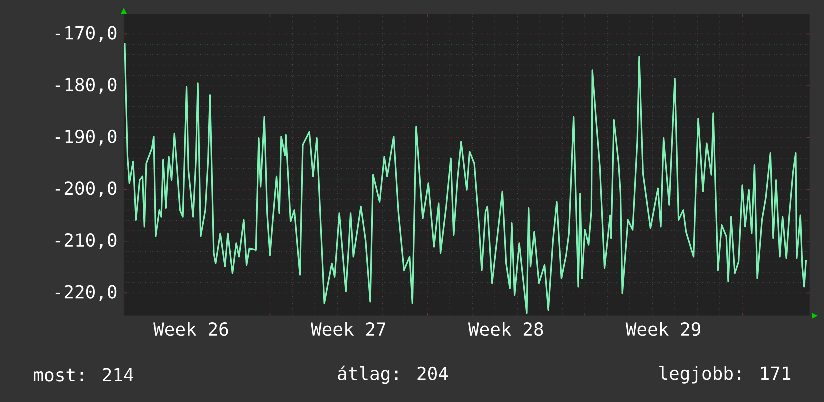 Image resolution: width=824 pixels, height=402 pixels. I want to click on x-tick-label: Week 26, so click(191, 329).